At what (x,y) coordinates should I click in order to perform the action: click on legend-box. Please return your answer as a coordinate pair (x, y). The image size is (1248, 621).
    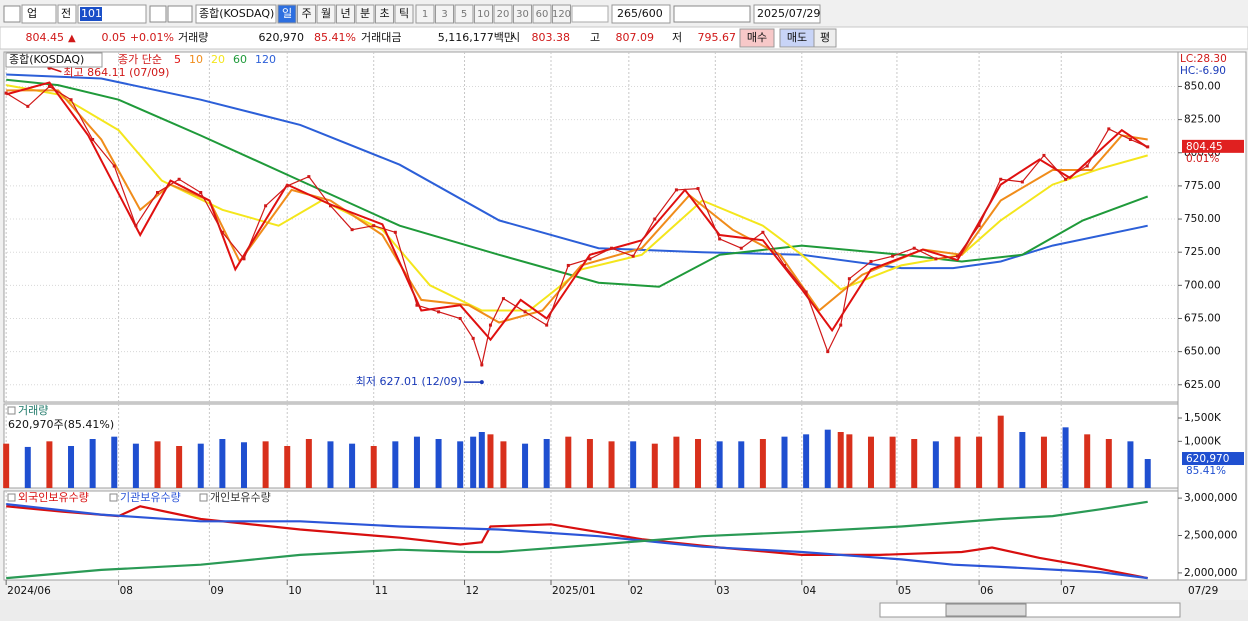
    Looking at the image, I should click on (203, 497).